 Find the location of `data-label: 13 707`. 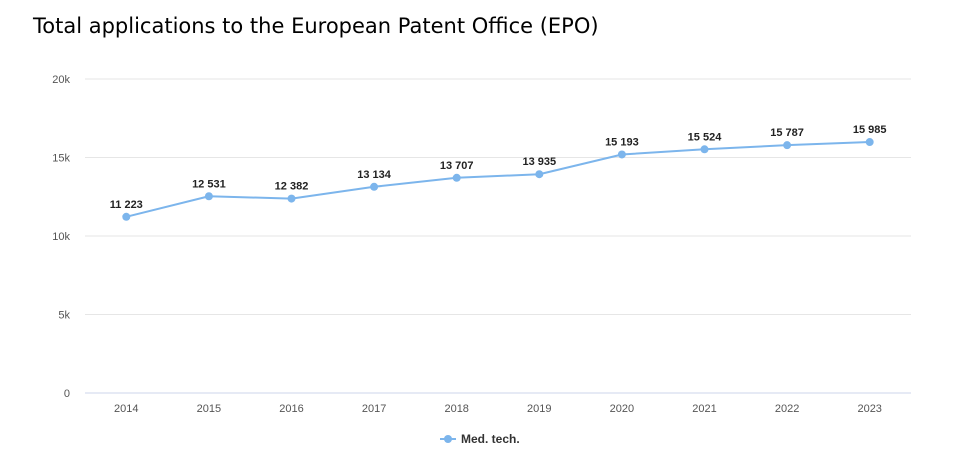

data-label: 13 707 is located at coordinates (457, 166).